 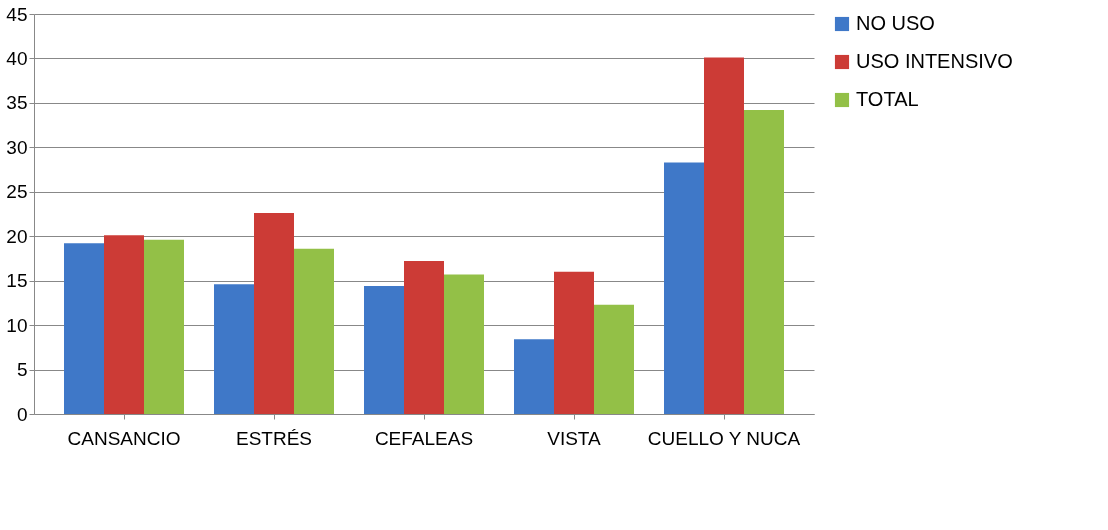 I want to click on y-tick-label: 10, so click(x=17, y=325).